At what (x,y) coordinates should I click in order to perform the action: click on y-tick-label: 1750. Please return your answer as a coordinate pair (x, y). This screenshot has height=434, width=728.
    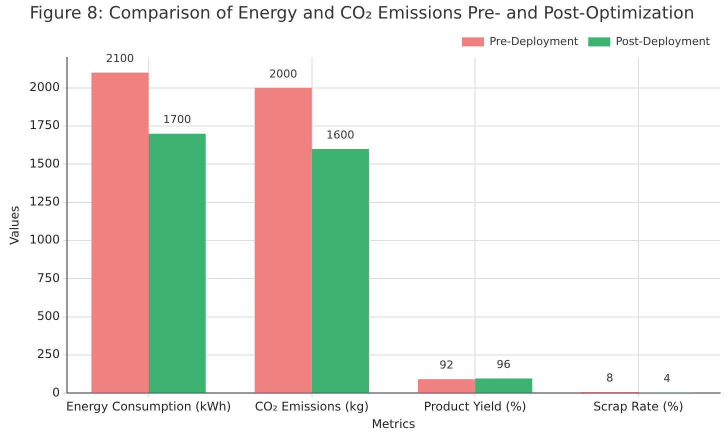
    Looking at the image, I should click on (44, 125).